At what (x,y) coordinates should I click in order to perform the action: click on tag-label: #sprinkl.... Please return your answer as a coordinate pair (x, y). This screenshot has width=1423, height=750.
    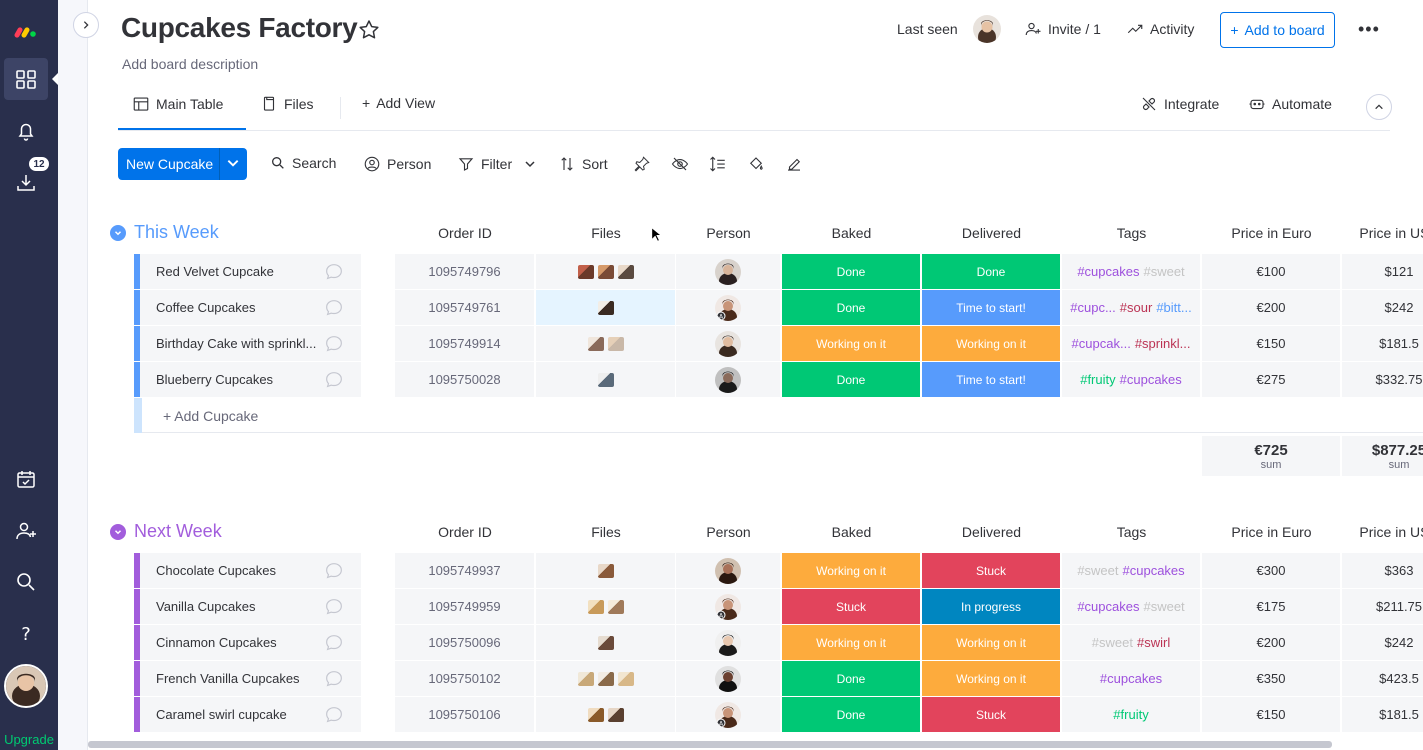
    Looking at the image, I should click on (1162, 343).